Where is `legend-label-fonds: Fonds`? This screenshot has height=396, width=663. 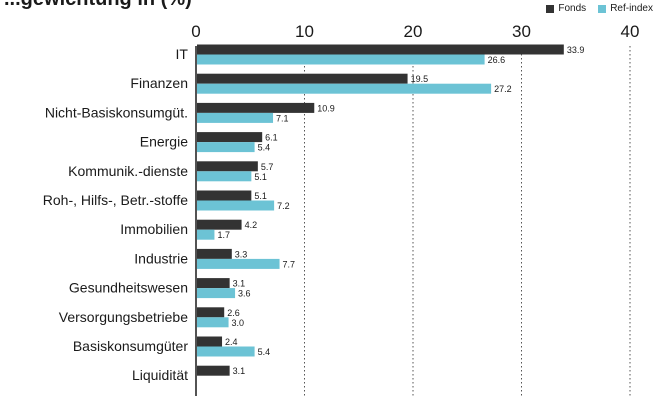
legend-label-fonds: Fonds is located at coordinates (572, 8).